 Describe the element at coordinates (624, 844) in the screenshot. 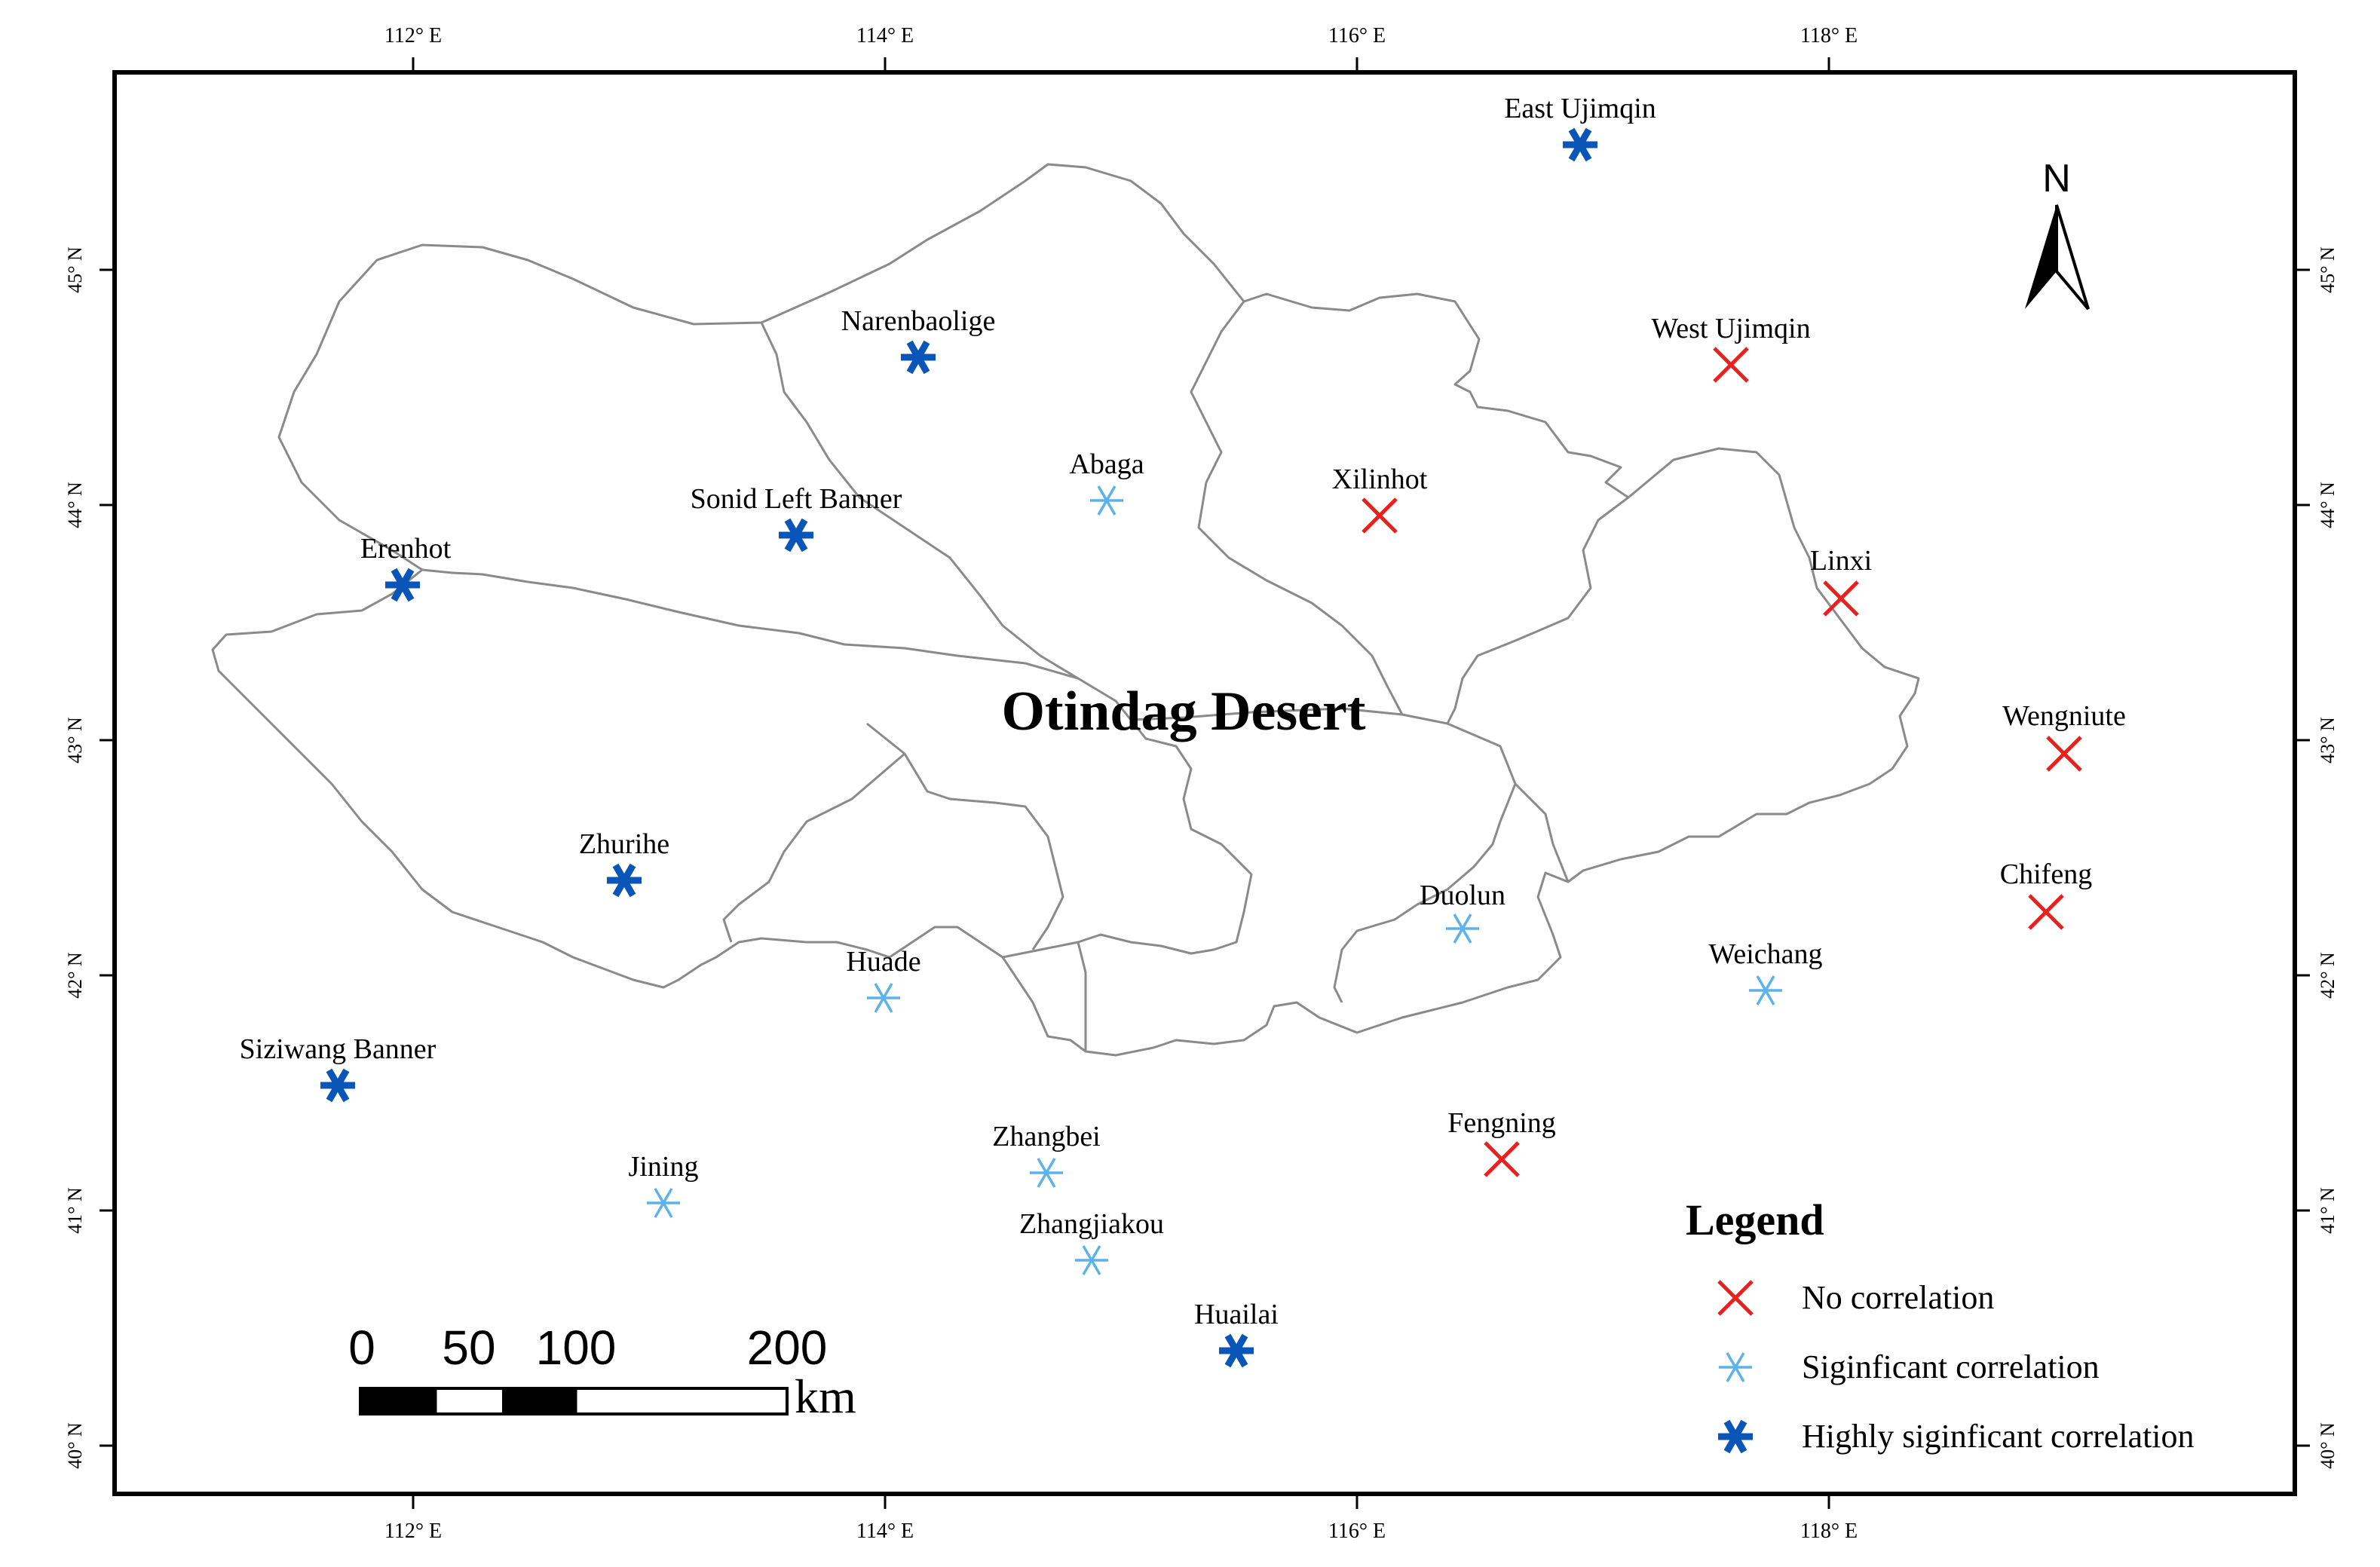

I see `station-label: Zhurihe` at that location.